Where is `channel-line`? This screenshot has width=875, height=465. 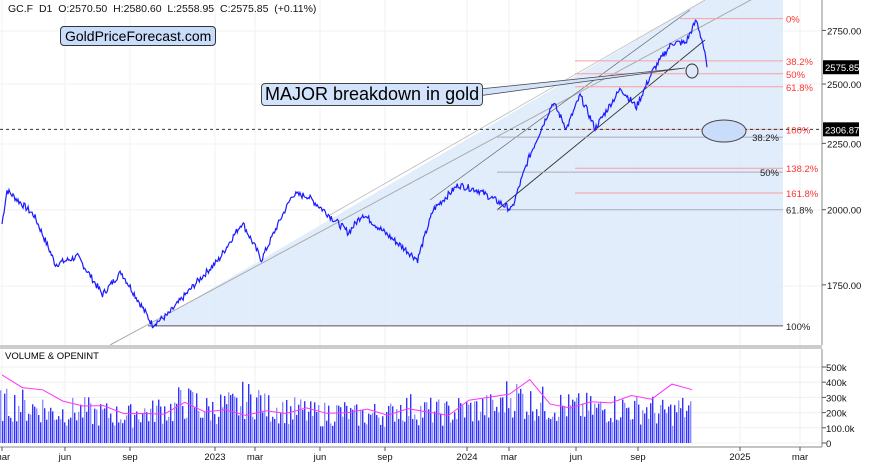 channel-line is located at coordinates (601, 125).